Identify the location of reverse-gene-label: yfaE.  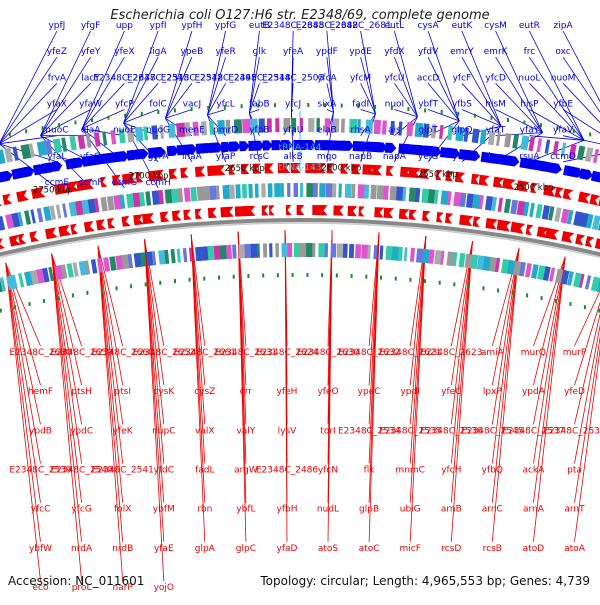
(164, 549).